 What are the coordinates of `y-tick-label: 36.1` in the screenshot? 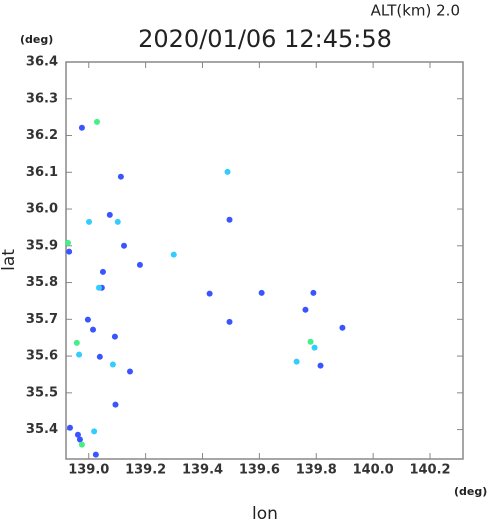 It's located at (42, 172).